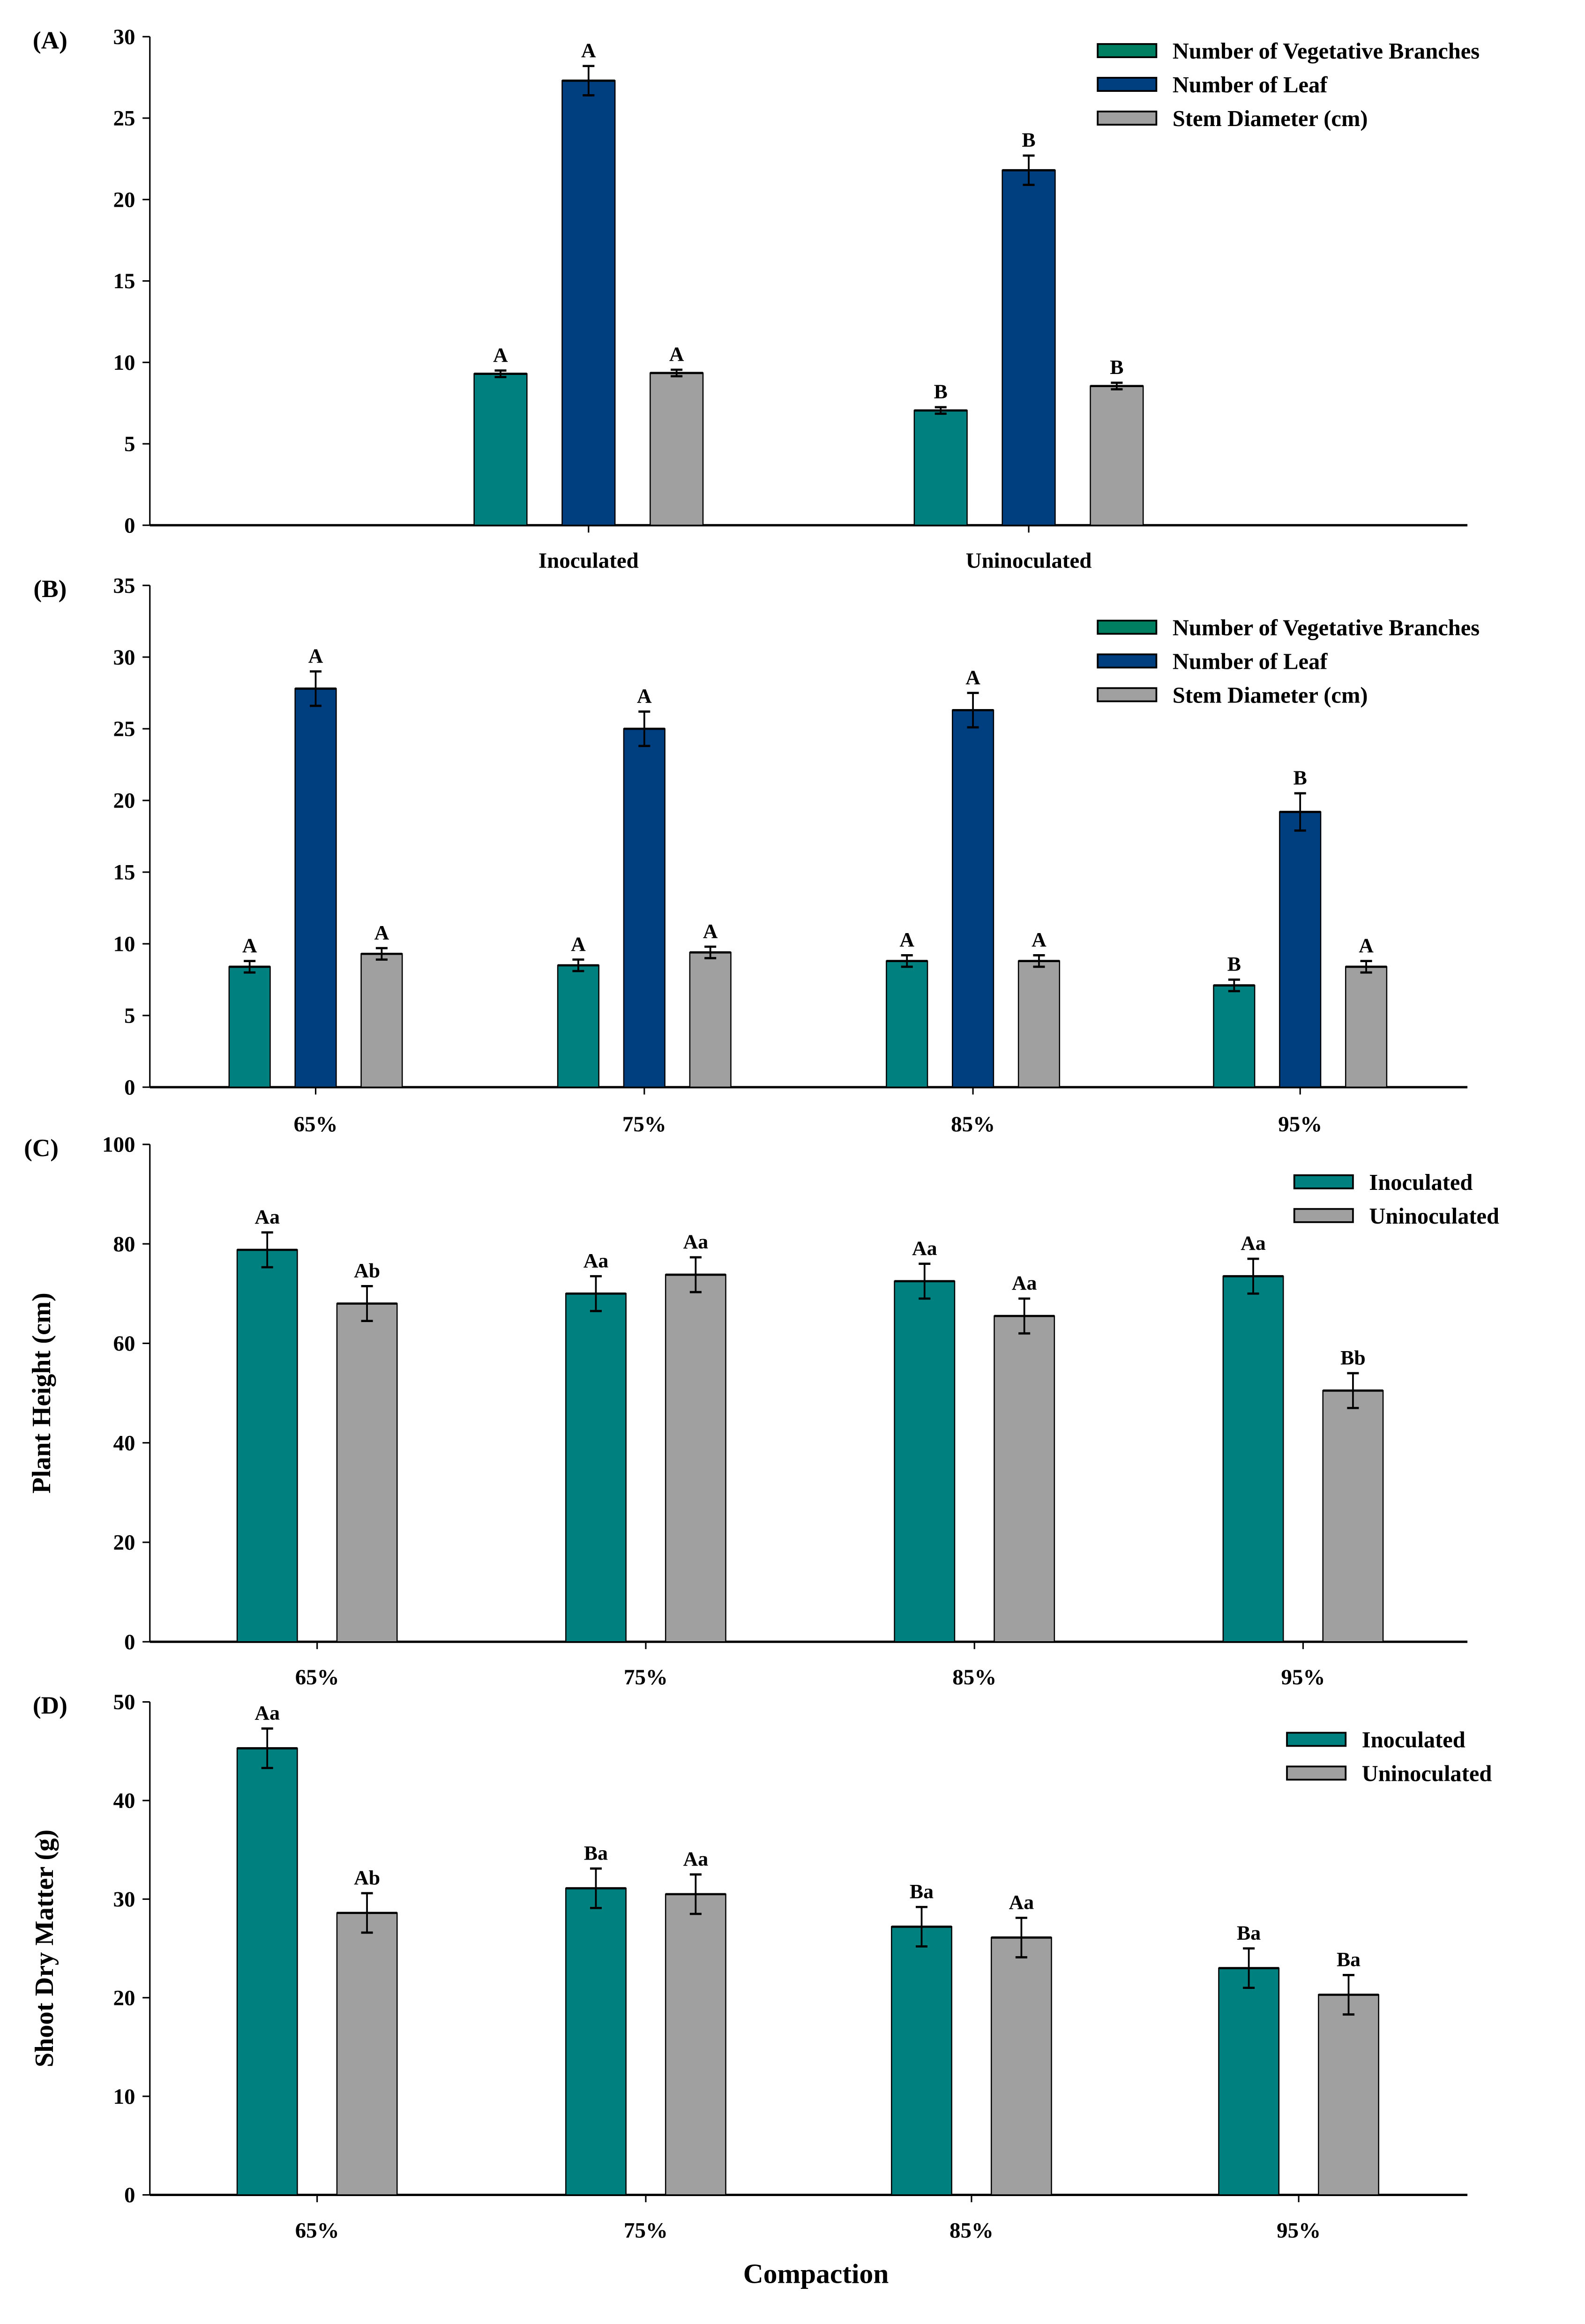 The width and height of the screenshot is (1585, 2324). Describe the element at coordinates (1028, 140) in the screenshot. I see `significance-letter: B` at that location.